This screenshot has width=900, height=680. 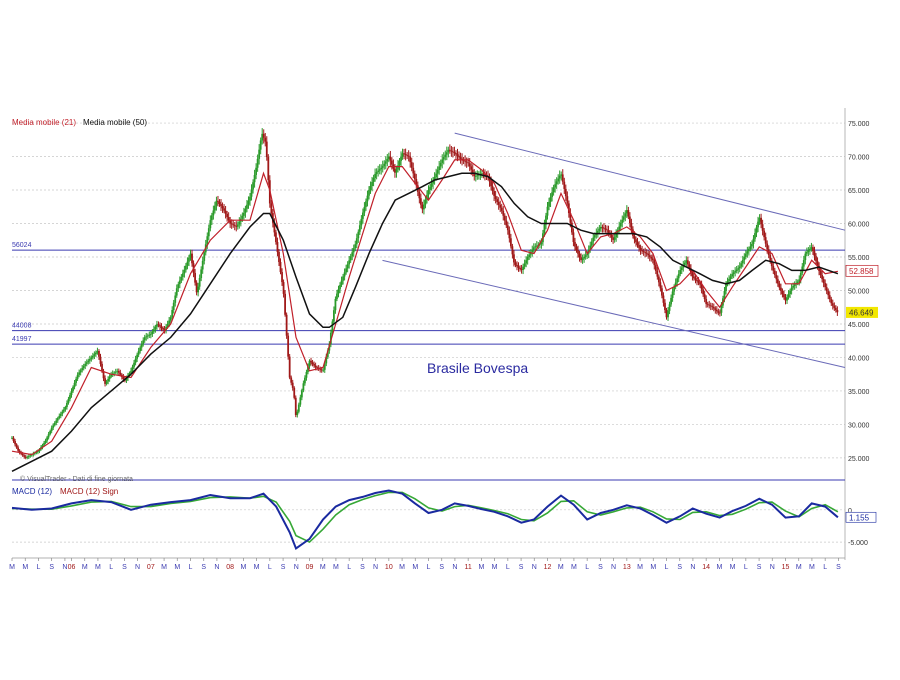 What do you see at coordinates (310, 567) in the screenshot?
I see `x-tick-label: 09` at bounding box center [310, 567].